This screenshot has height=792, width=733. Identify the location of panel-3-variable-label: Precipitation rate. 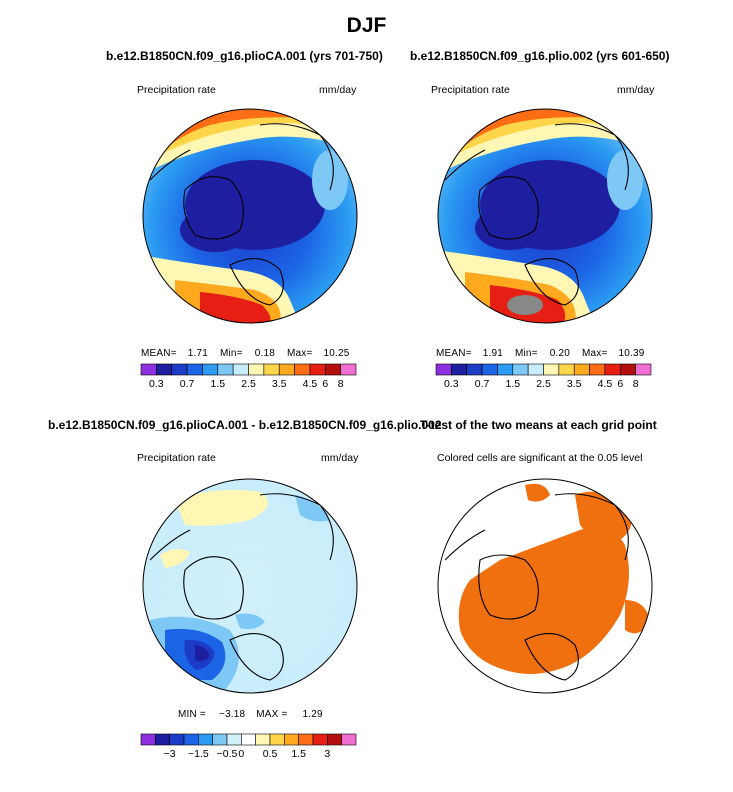
(176, 458).